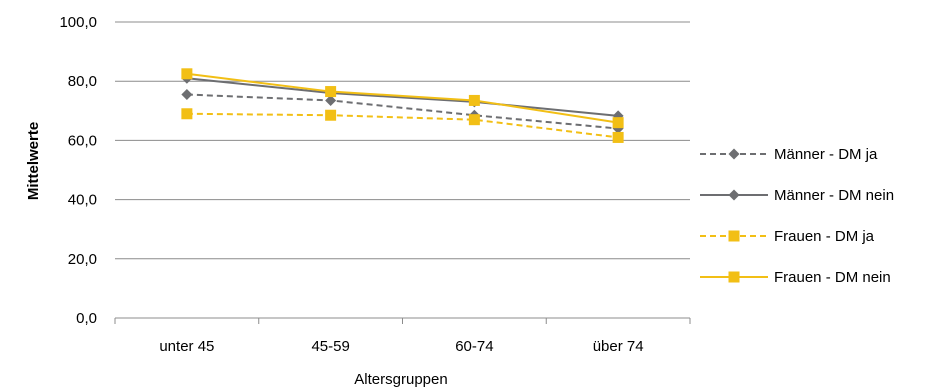 The image size is (937, 388). I want to click on x-tick-label: 60-74, so click(474, 346).